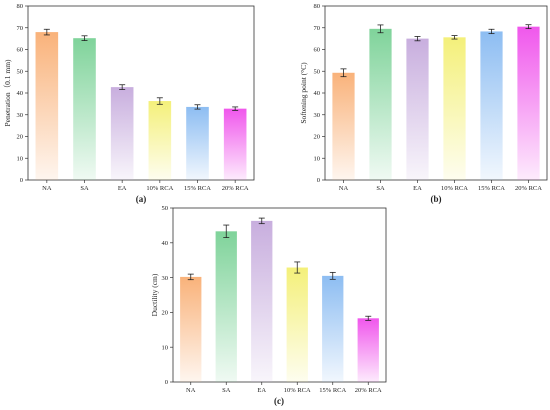  What do you see at coordinates (165, 278) in the screenshot?
I see `panel-c-ytick-label: 30` at bounding box center [165, 278].